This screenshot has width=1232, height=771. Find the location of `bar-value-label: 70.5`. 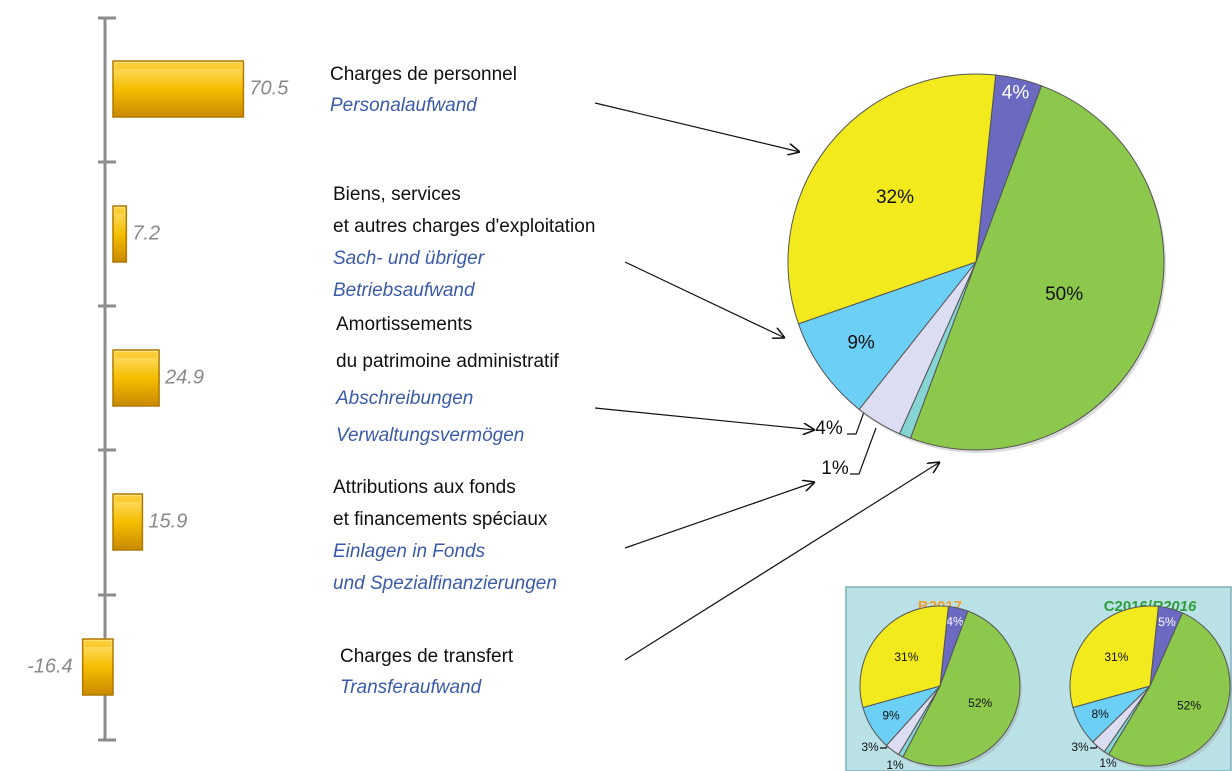

bar-value-label: 70.5 is located at coordinates (269, 88).